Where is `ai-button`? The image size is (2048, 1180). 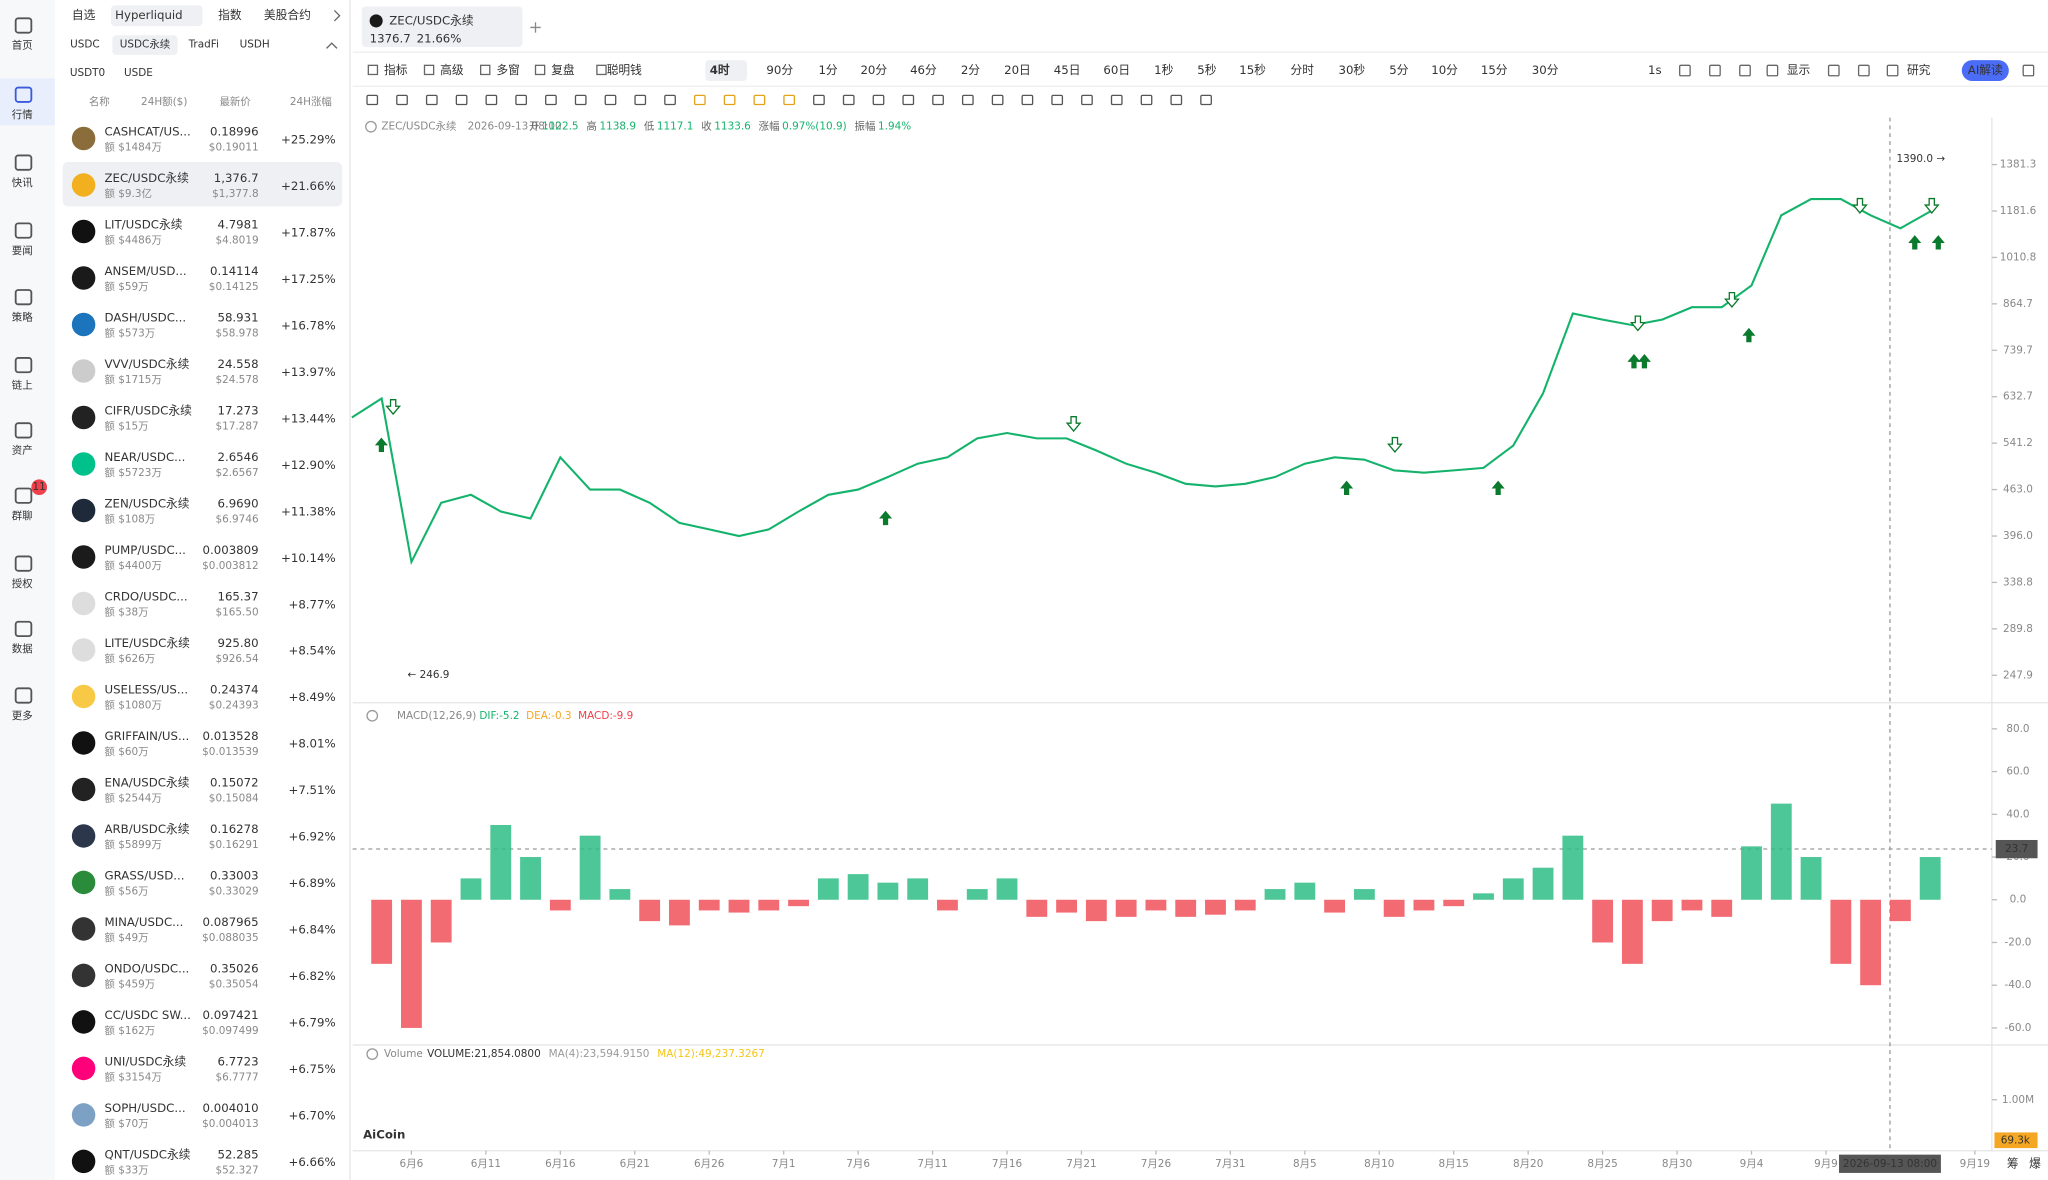
ai-button is located at coordinates (1985, 71).